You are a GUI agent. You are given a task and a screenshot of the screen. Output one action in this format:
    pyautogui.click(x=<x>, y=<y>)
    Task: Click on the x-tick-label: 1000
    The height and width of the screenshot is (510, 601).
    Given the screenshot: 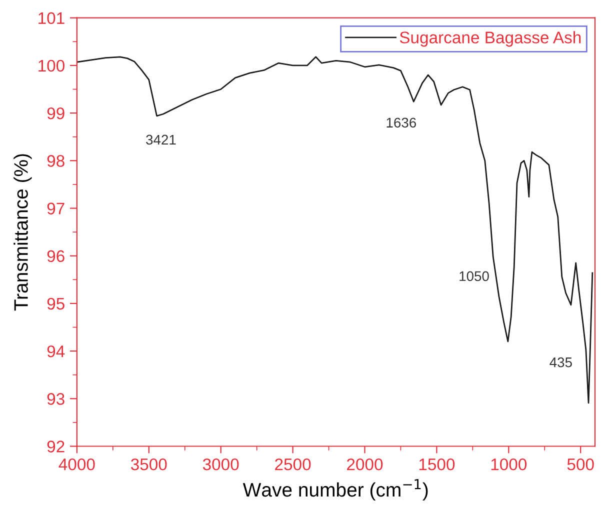 What is the action you would take?
    pyautogui.click(x=509, y=464)
    